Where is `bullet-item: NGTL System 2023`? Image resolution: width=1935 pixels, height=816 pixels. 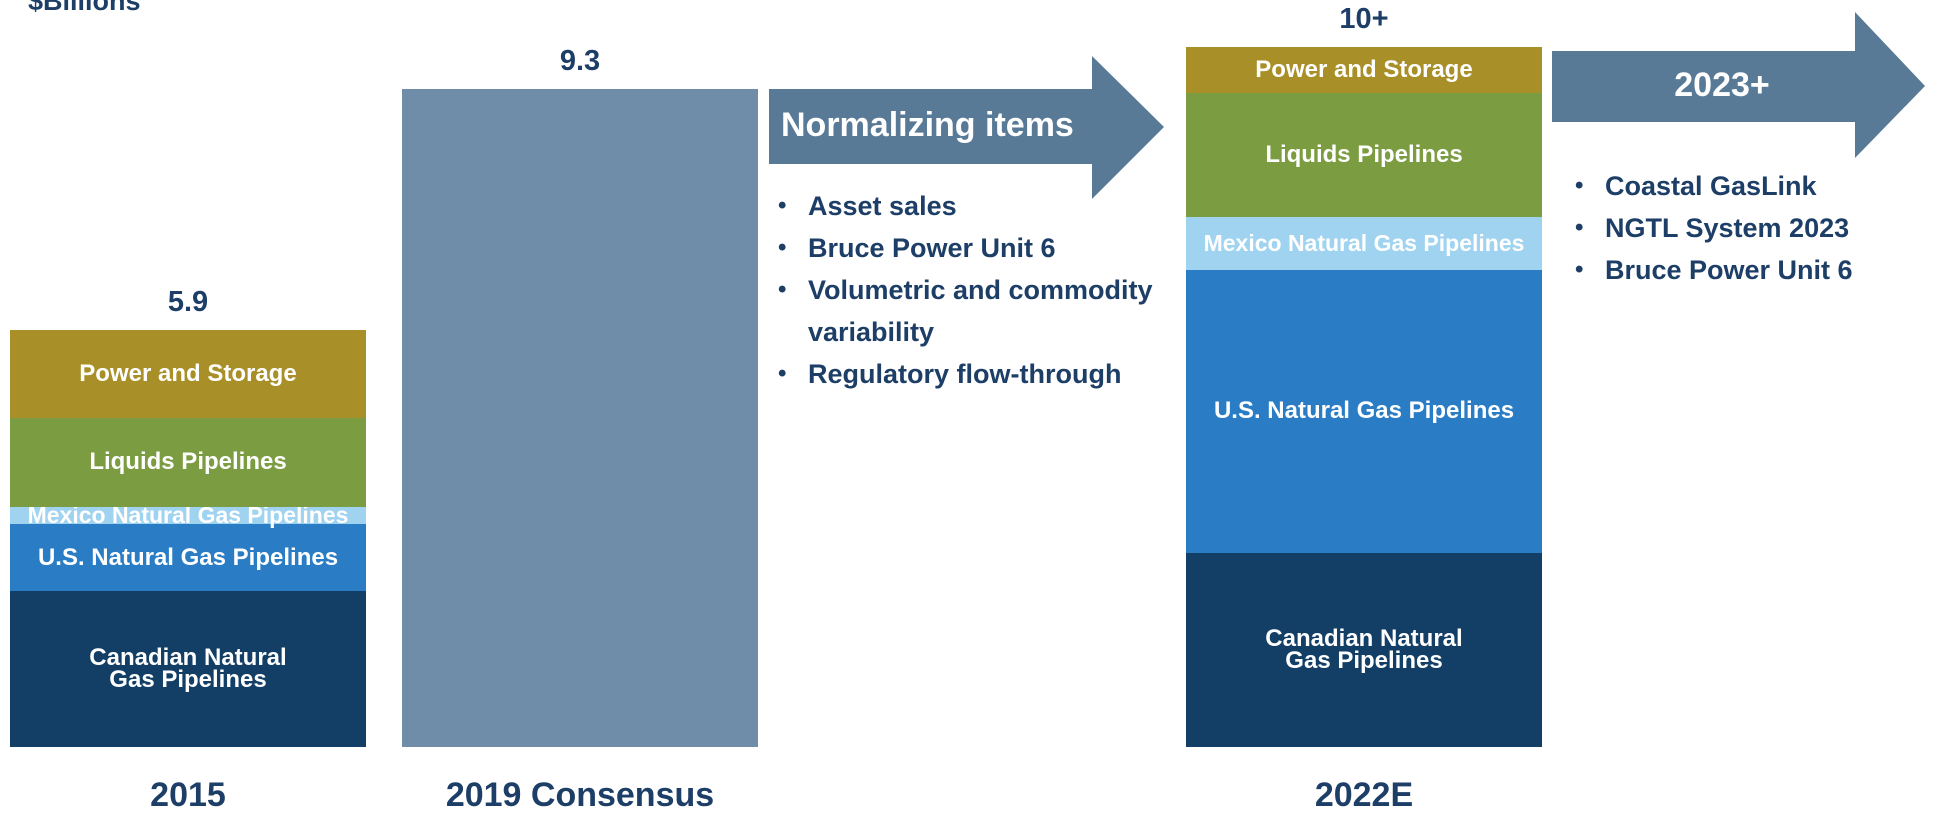
bullet-item: NGTL System 2023 is located at coordinates (1751, 228).